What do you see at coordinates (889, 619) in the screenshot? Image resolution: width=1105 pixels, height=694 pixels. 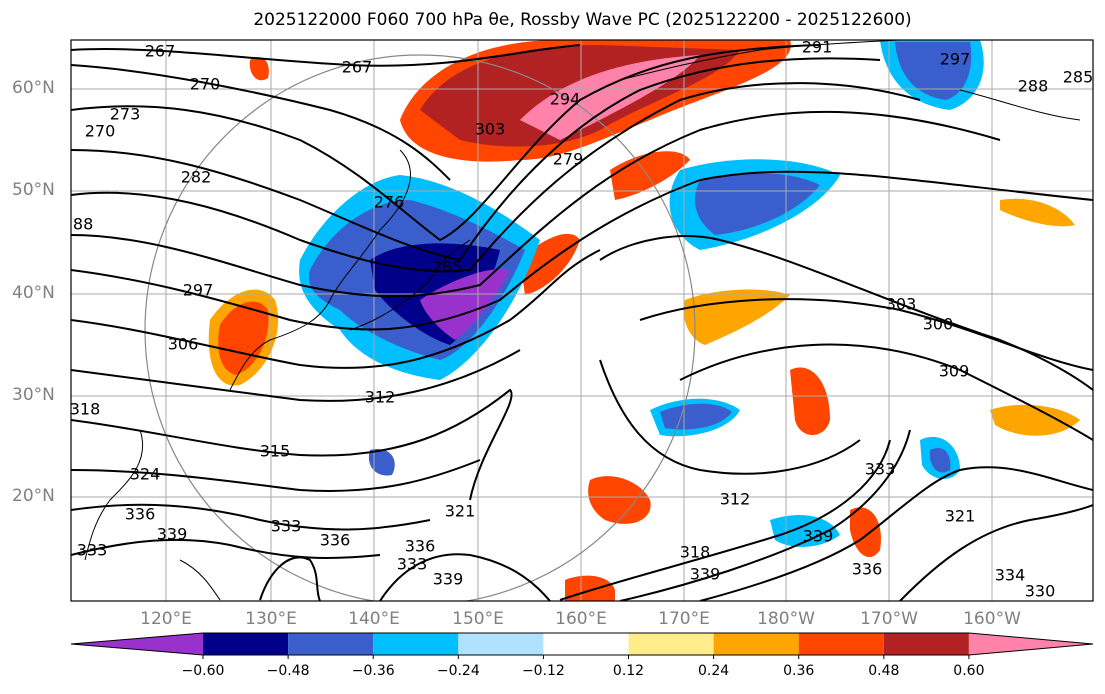 I see `lon-label: 170°W` at bounding box center [889, 619].